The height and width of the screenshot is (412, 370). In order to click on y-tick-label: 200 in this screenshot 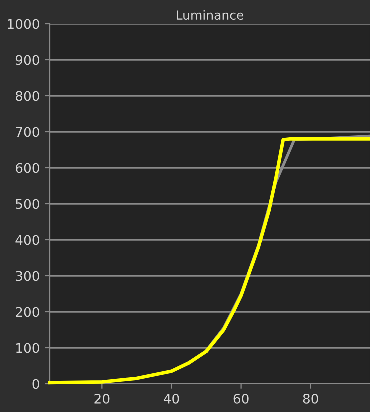, I will do `click(28, 312)`.